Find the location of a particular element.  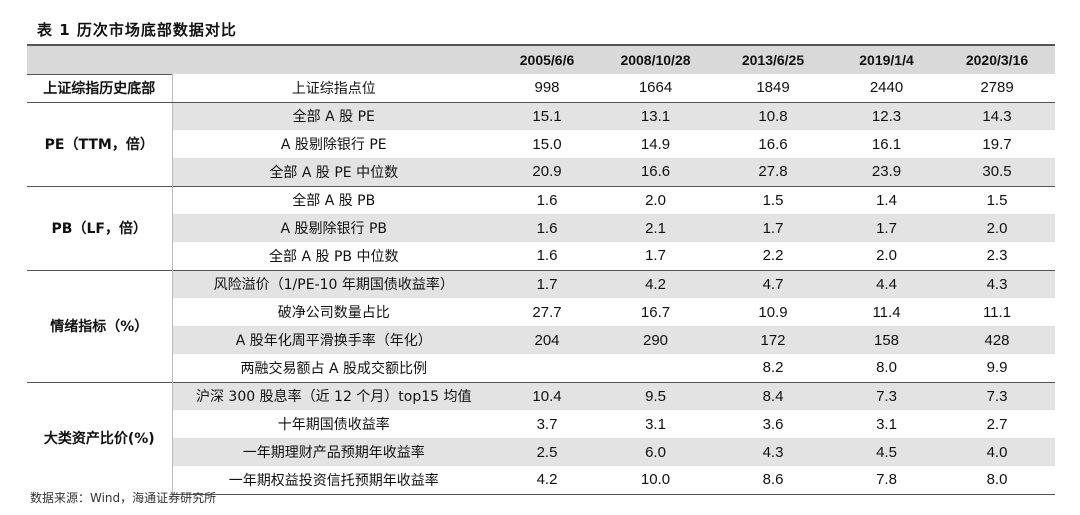

metric-cell: 全部 A 股 PB 中位数 is located at coordinates (333, 256).